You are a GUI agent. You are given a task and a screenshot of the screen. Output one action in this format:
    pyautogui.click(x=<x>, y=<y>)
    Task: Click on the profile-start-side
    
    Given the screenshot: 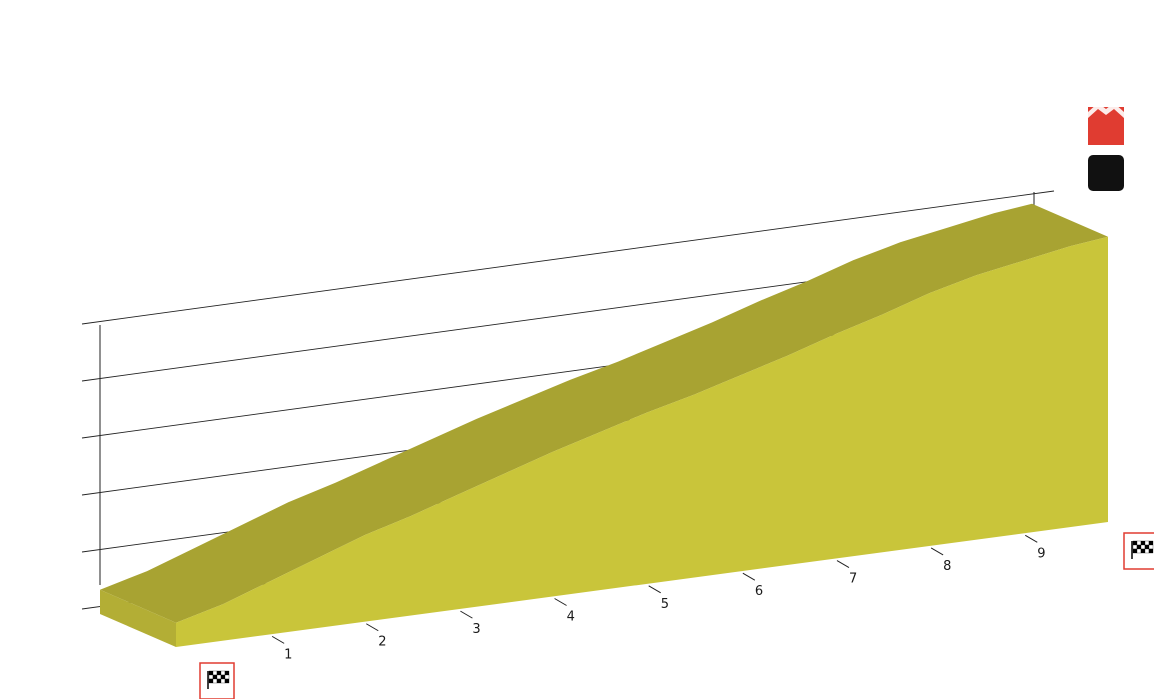 What is the action you would take?
    pyautogui.click(x=138, y=618)
    